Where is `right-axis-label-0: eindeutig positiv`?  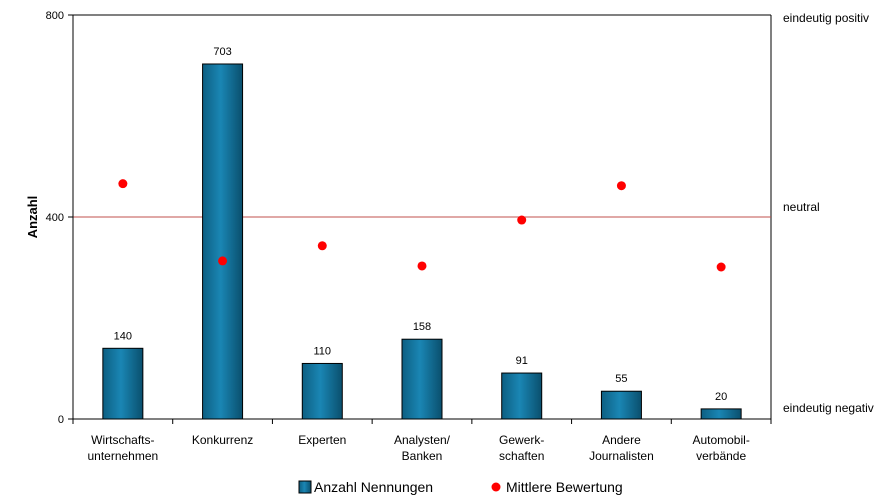 right-axis-label-0: eindeutig positiv is located at coordinates (826, 18).